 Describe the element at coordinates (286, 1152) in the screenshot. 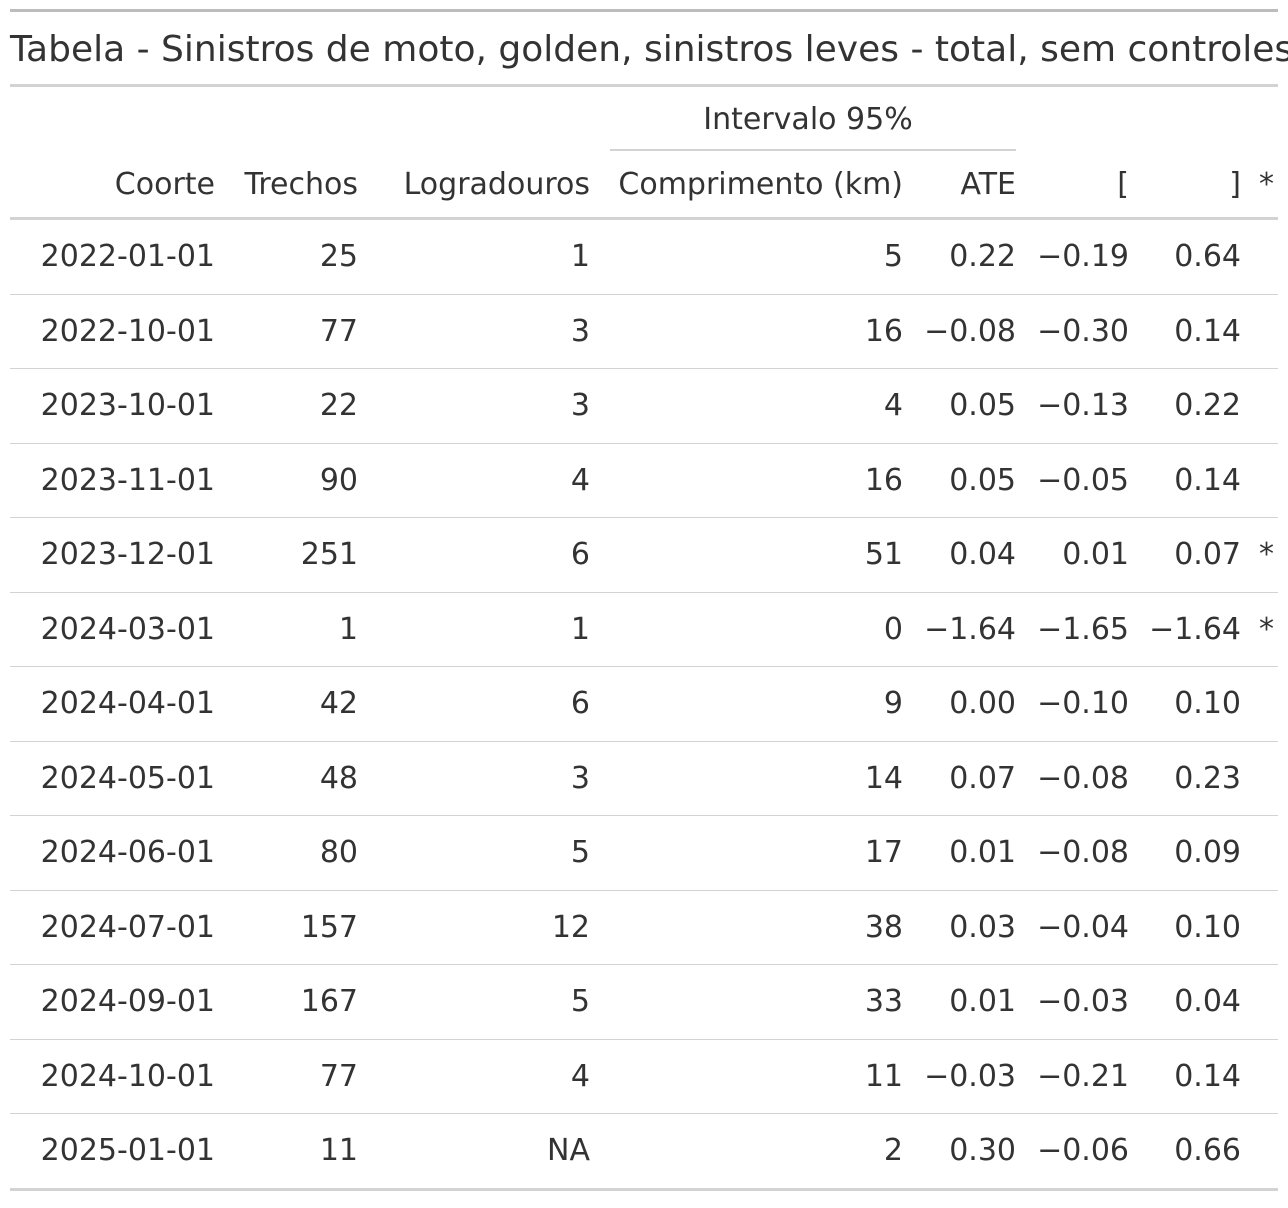

I see `cell-trechos: 11` at that location.